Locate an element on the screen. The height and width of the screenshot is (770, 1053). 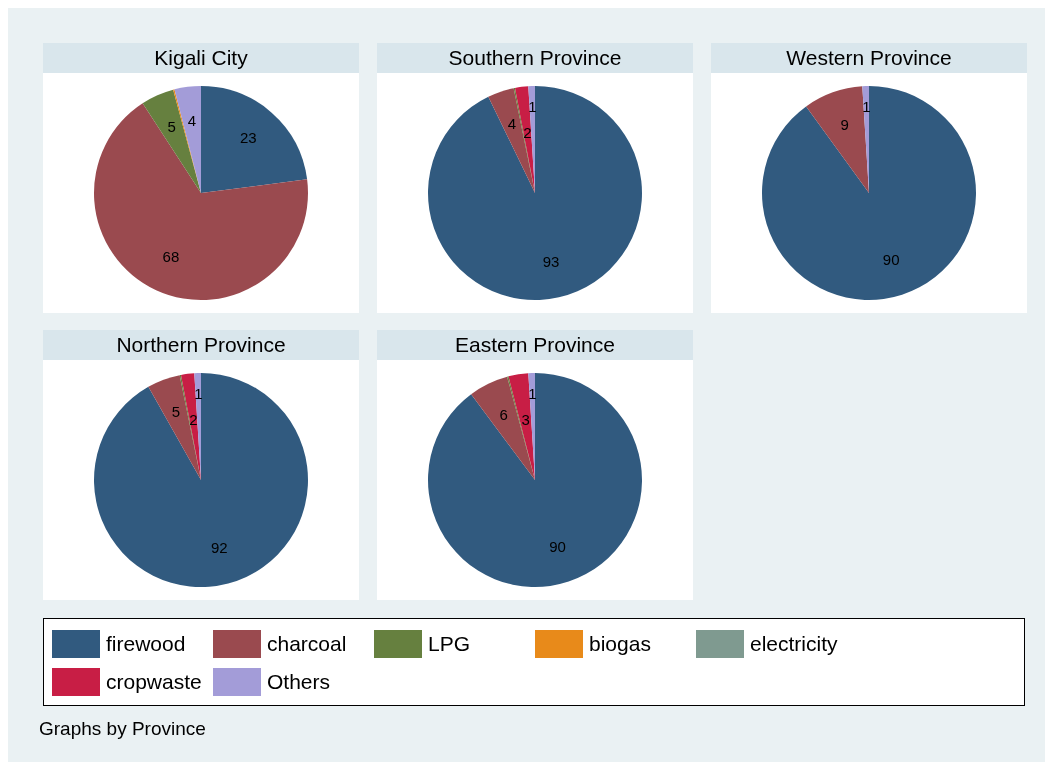
legend-label: cropwaste is located at coordinates (154, 682).